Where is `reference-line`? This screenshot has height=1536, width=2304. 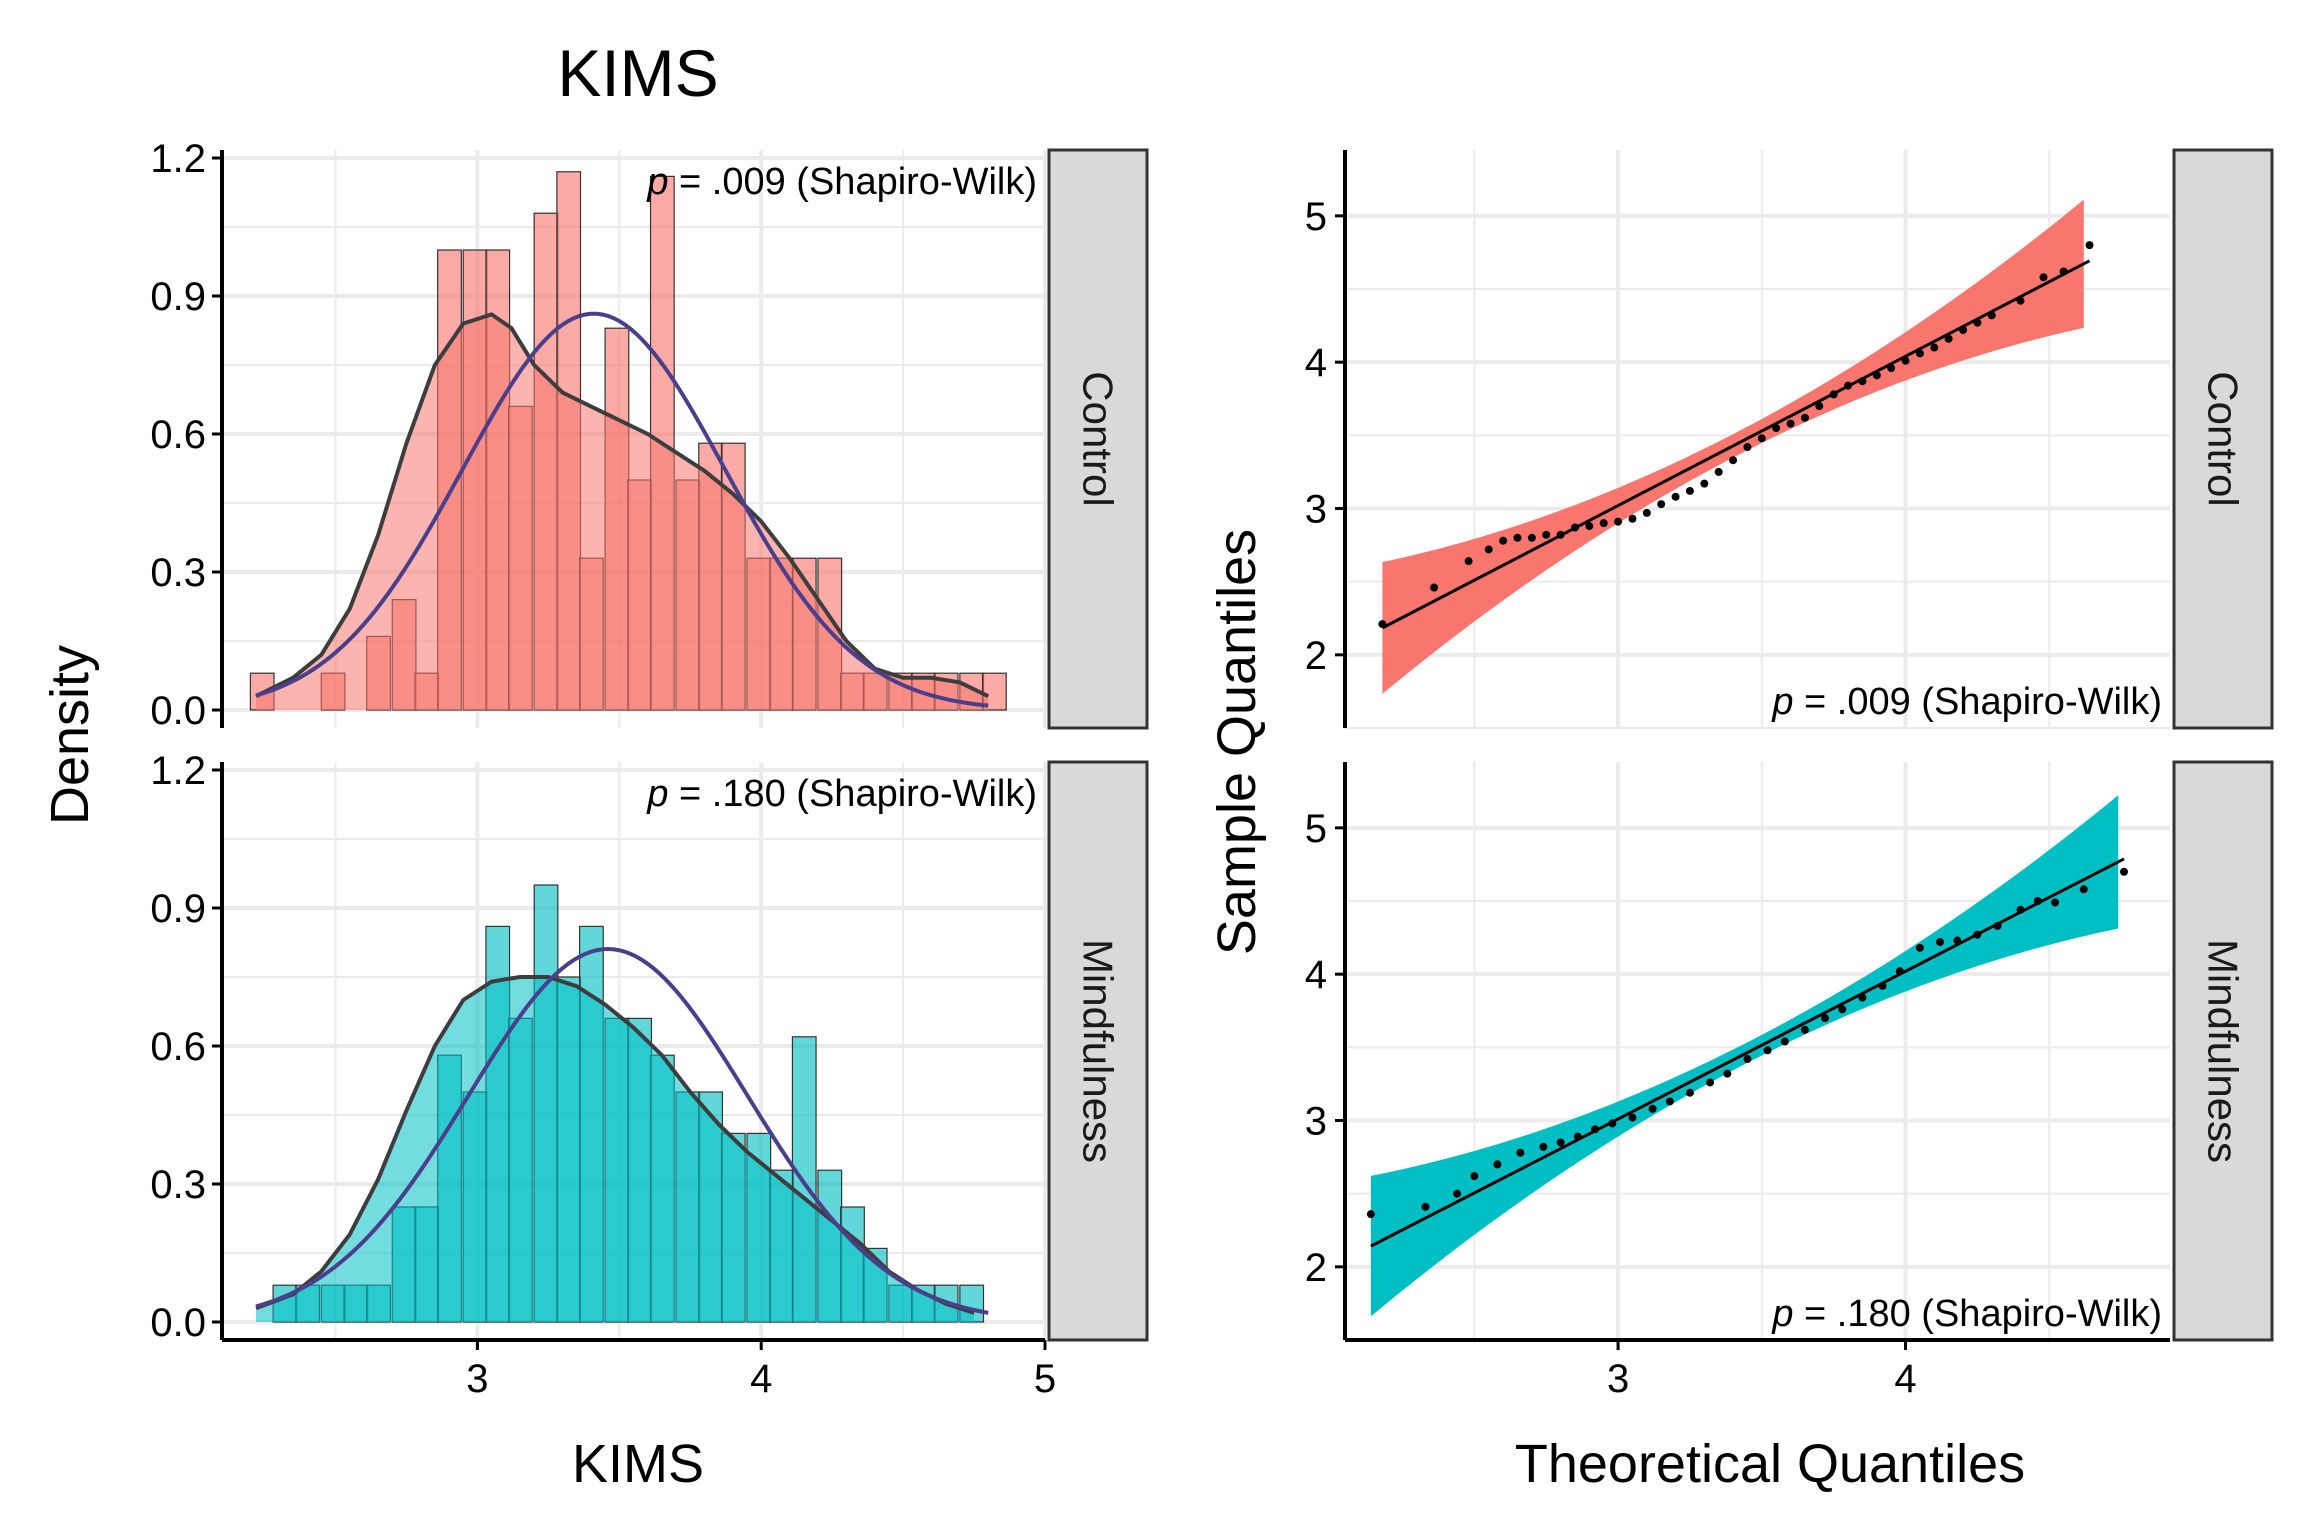 reference-line is located at coordinates (1747, 1052).